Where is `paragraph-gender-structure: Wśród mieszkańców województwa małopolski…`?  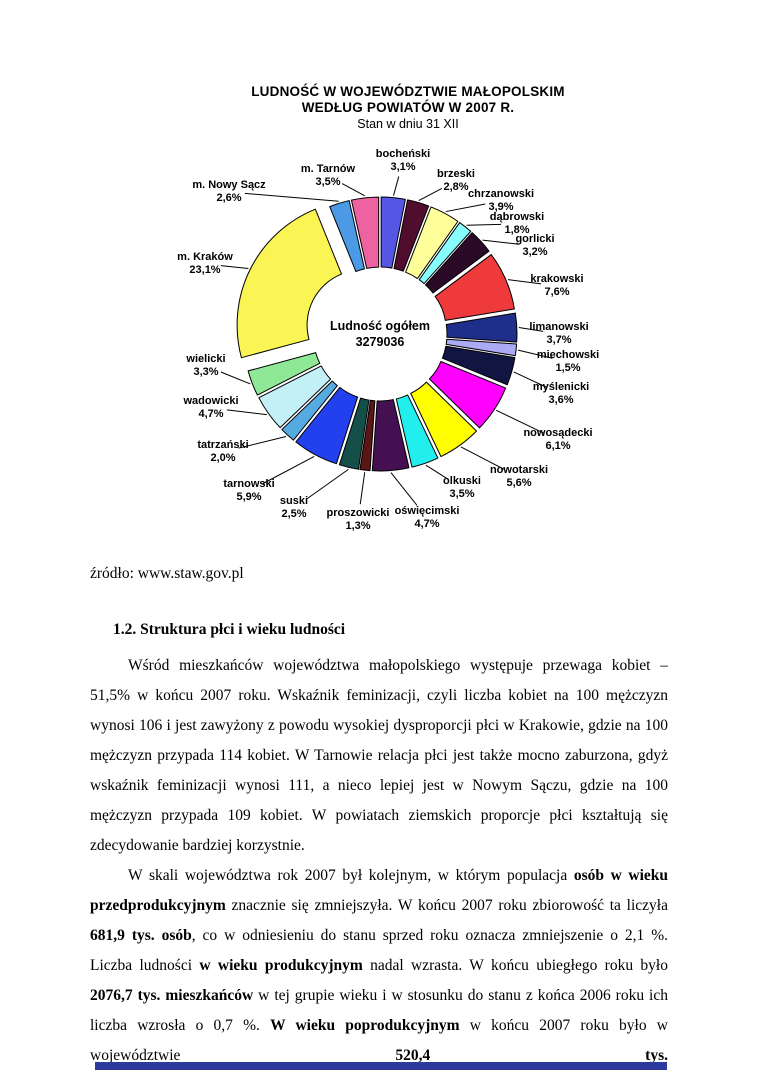
paragraph-gender-structure: Wśród mieszkańców województwa małopolski… is located at coordinates (379, 755).